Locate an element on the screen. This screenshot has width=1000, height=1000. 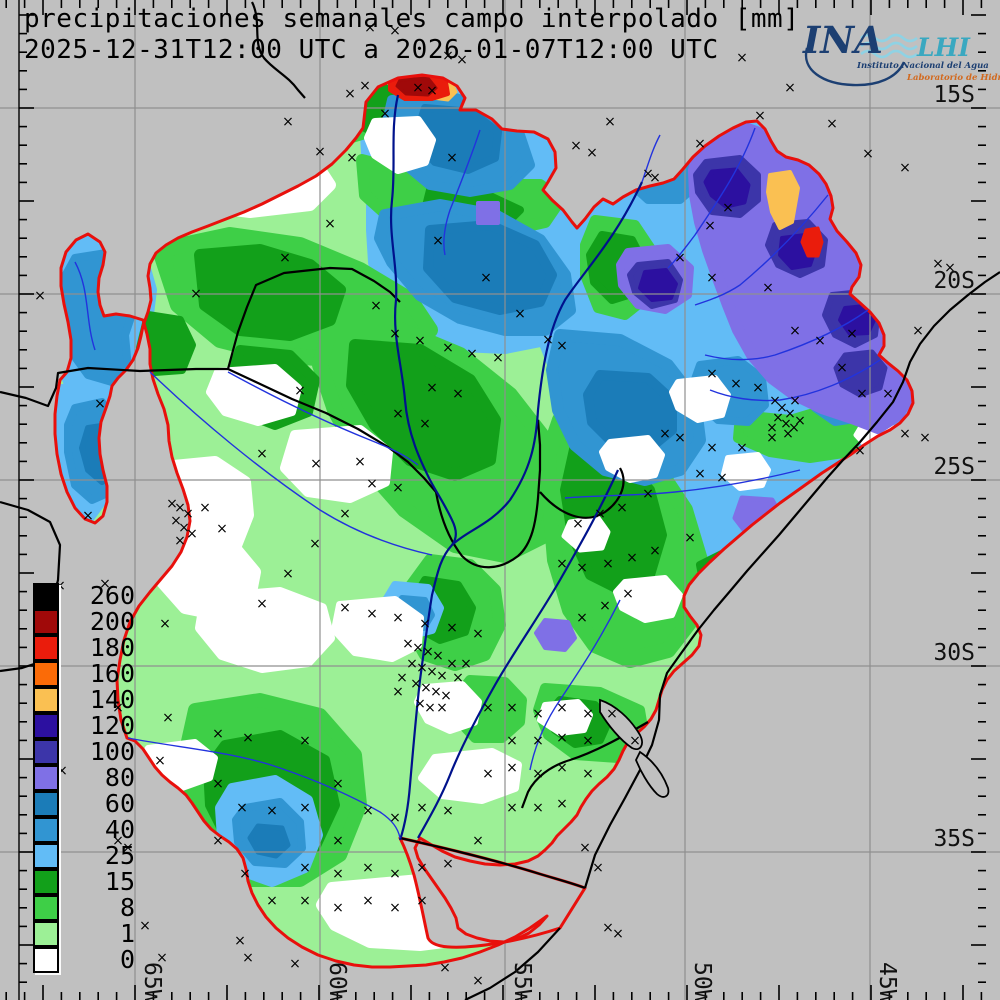
logo-arc is located at coordinates (855, 67).